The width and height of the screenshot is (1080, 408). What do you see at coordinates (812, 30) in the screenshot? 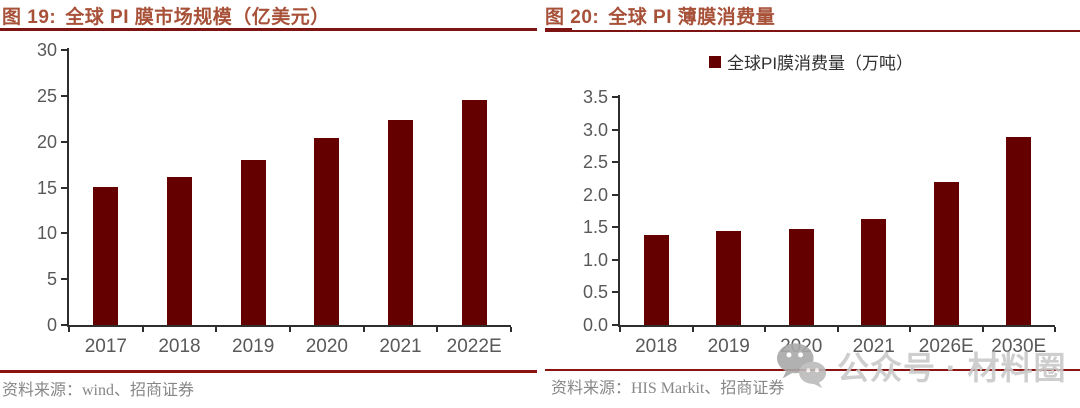
I see `figure-20-title-underline` at bounding box center [812, 30].